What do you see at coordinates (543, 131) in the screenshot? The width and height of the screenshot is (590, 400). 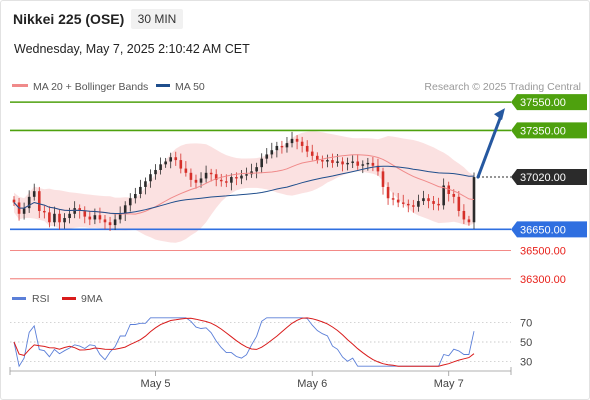 I see `level-label-37350-00: 37350.00` at bounding box center [543, 131].